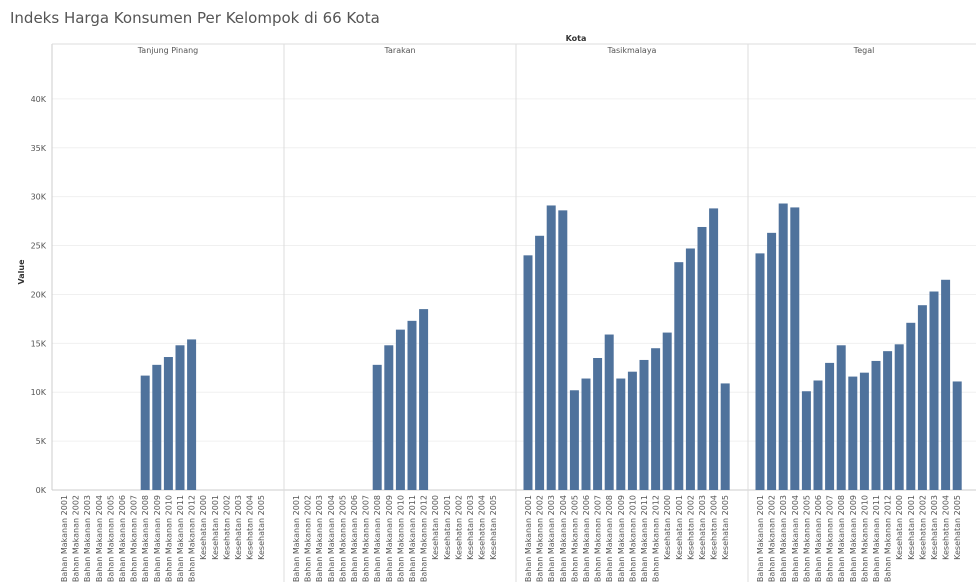  I want to click on y-tick-label: 20K, so click(39, 294).